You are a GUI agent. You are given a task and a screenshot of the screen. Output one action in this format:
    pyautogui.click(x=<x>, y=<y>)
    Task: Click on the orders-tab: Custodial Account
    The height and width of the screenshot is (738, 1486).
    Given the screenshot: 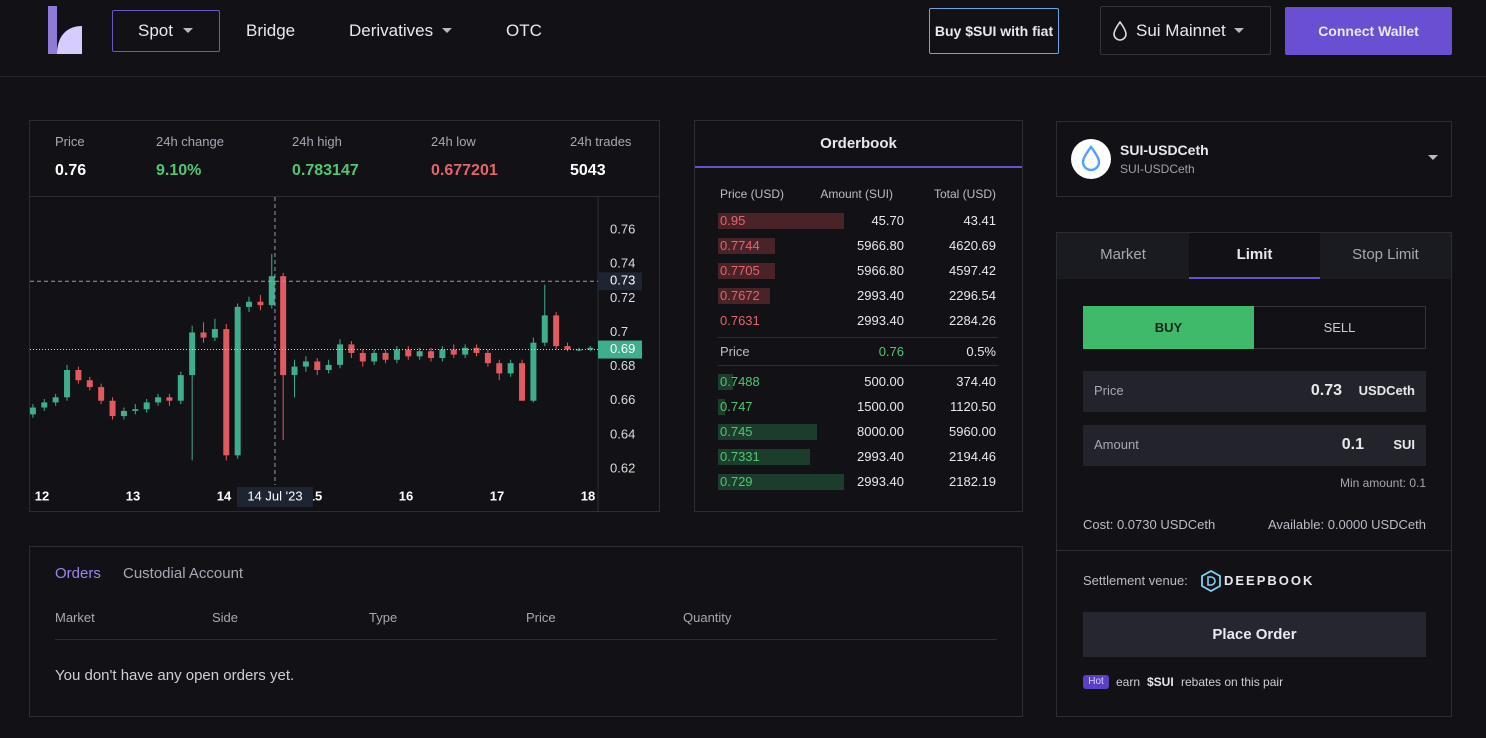 What is the action you would take?
    pyautogui.click(x=183, y=573)
    